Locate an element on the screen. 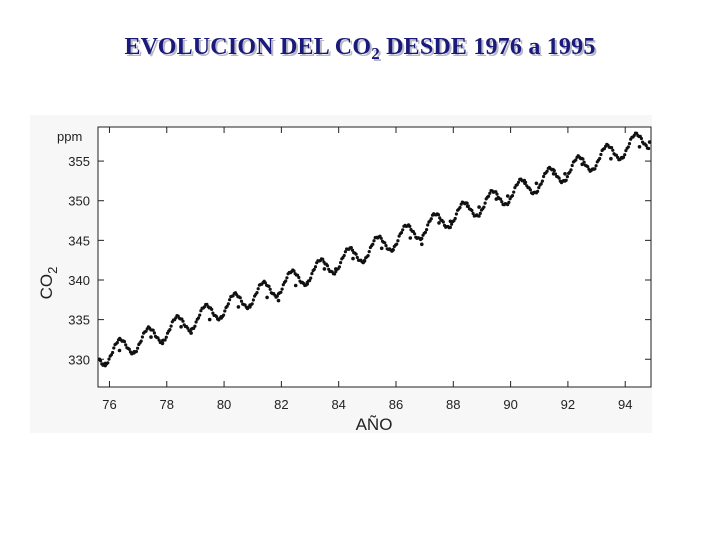 The width and height of the screenshot is (720, 540). y-tick-label: 355 is located at coordinates (79, 161).